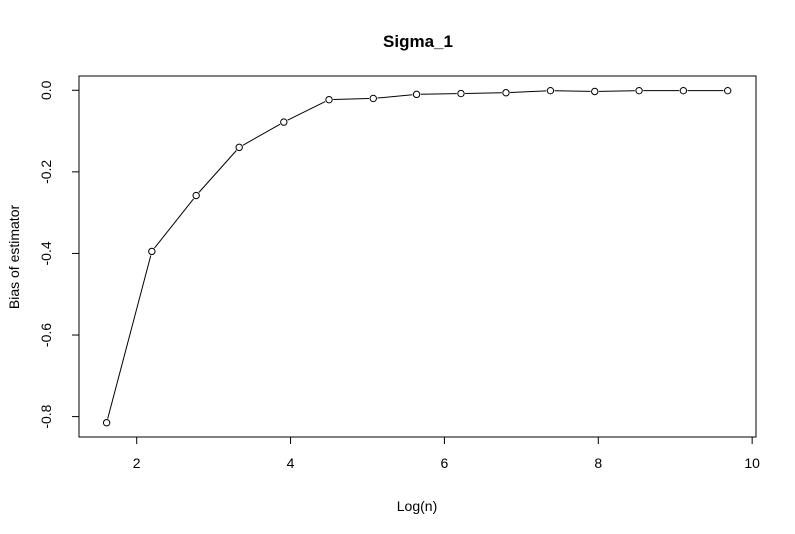 Image resolution: width=795 pixels, height=534 pixels. Describe the element at coordinates (46, 416) in the screenshot. I see `y-tick-label: -0.8` at that location.